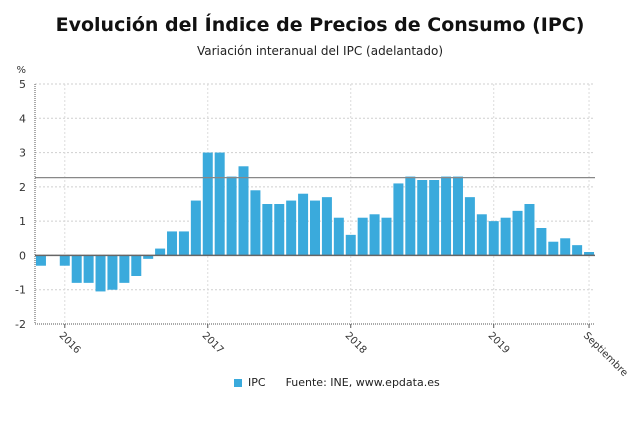 This screenshot has width=640, height=431. Describe the element at coordinates (257, 382) in the screenshot. I see `legend-label-ipc: IPC` at that location.